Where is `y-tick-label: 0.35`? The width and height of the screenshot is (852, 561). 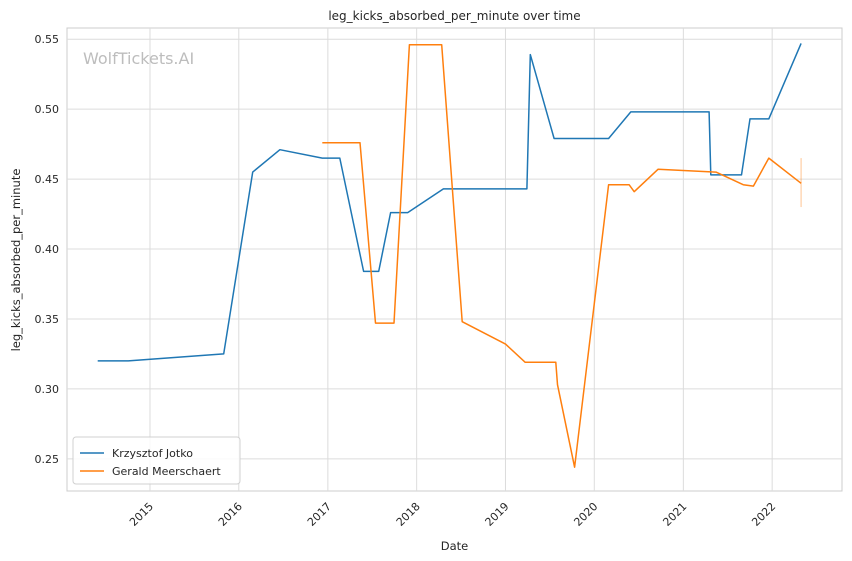 y-tick-label: 0.35 is located at coordinates (47, 319).